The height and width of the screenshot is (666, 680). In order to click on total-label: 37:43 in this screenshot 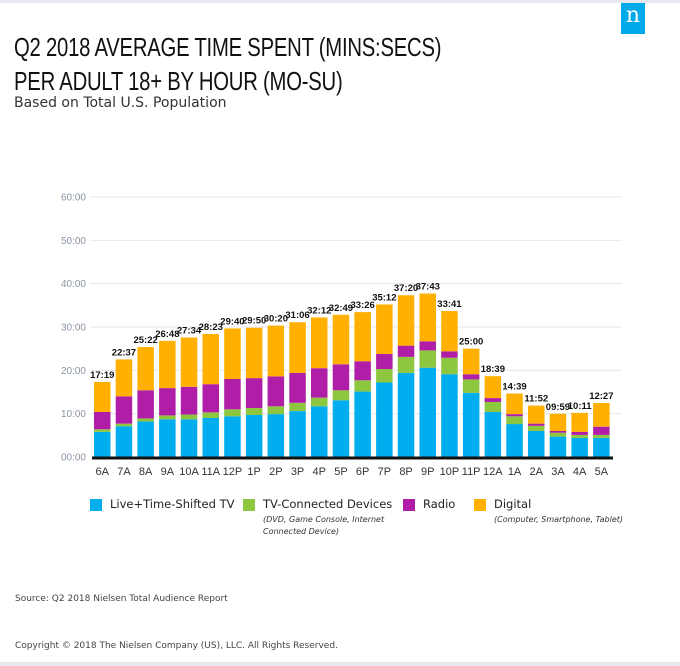, I will do `click(428, 287)`.